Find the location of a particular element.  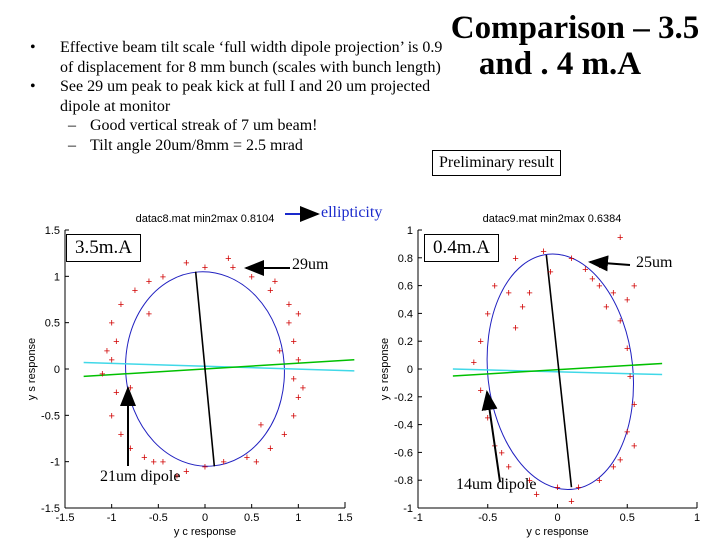

right-dipole-arrow is located at coordinates (491, 436).